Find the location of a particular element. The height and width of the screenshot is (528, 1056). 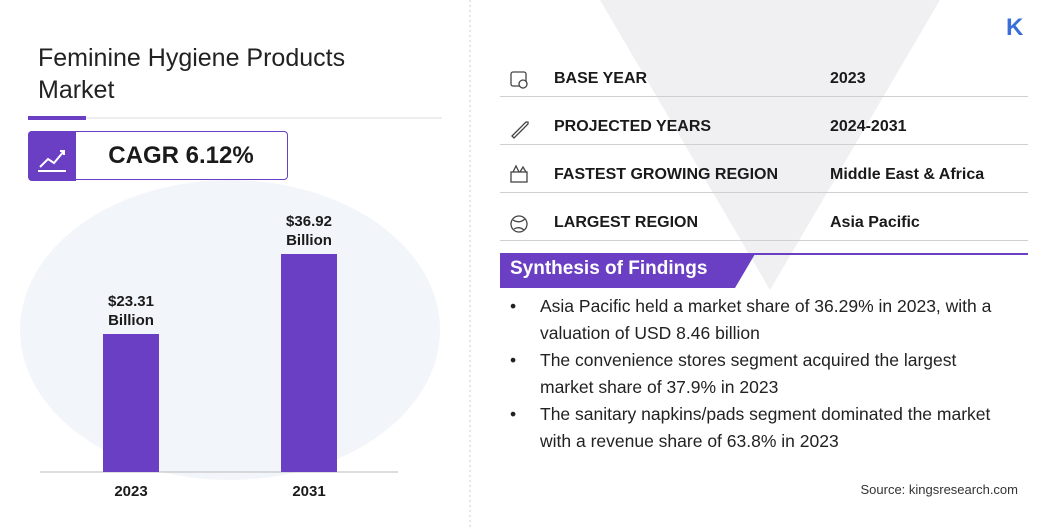

findings-band is located at coordinates (627, 271).